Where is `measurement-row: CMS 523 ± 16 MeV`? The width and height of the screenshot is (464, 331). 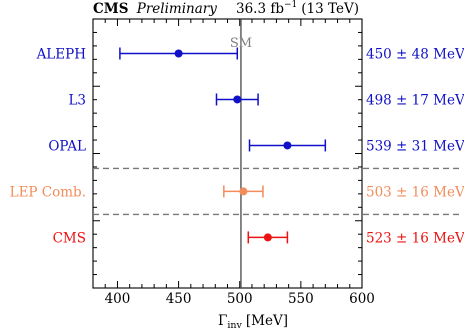
measurement-row: CMS 523 ± 16 MeV is located at coordinates (258, 238).